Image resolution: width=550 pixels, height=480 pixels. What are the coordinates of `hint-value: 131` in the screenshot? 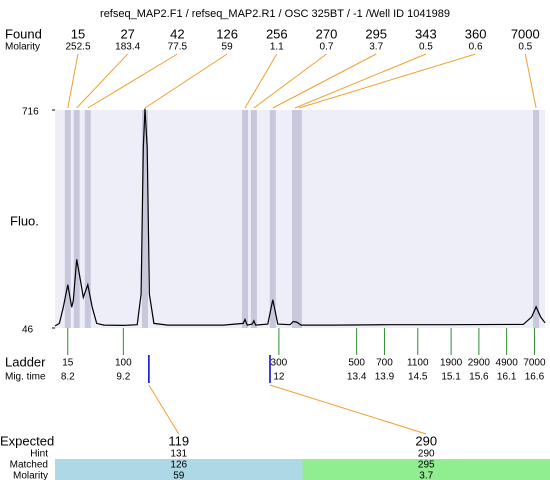 It's located at (178, 454).